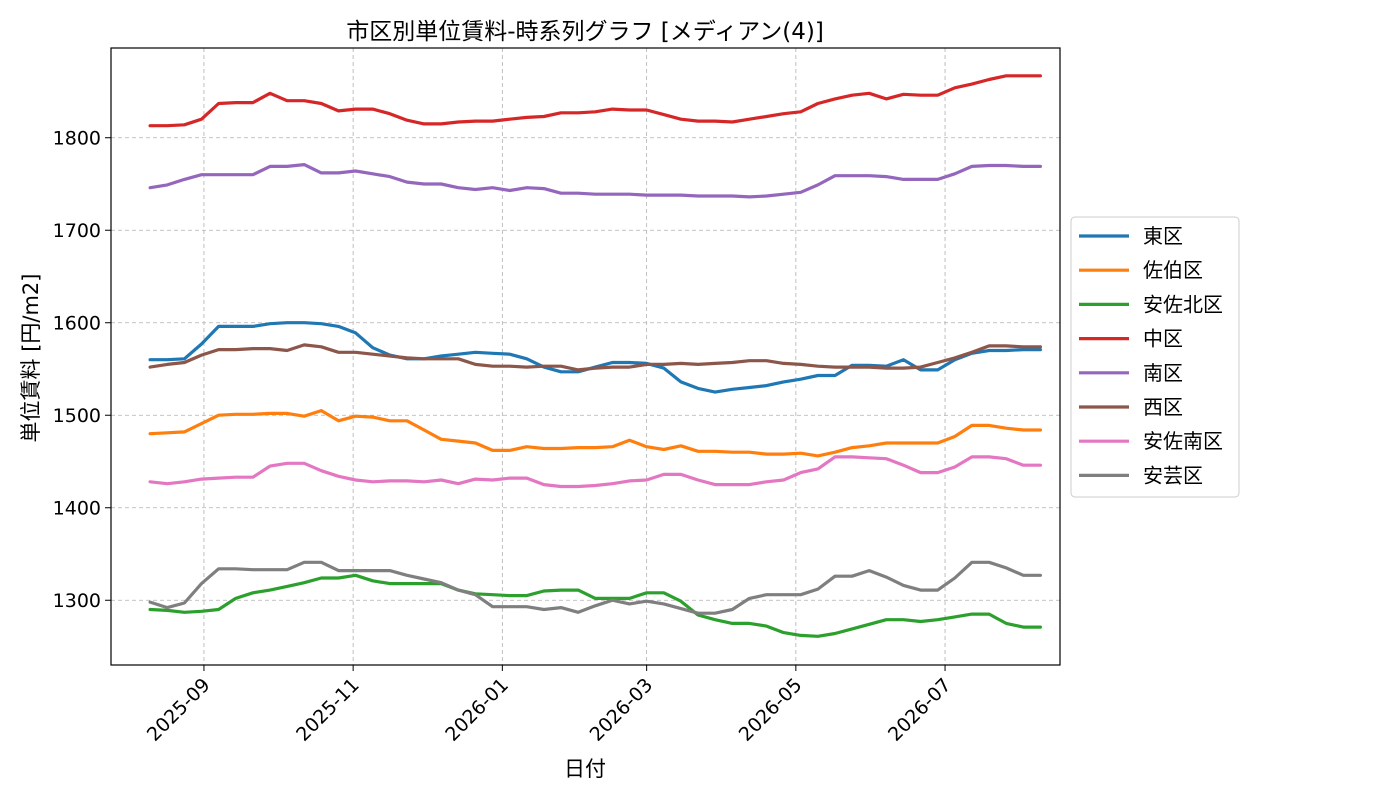 This screenshot has height=800, width=1400. Describe the element at coordinates (77, 509) in the screenshot. I see `y-tick-label: 1400` at that location.